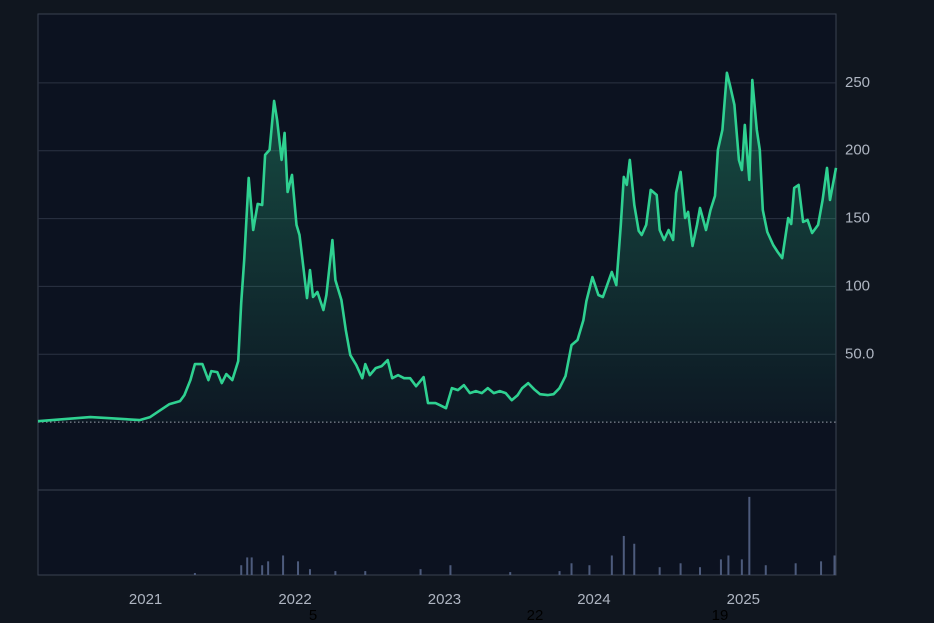 Image resolution: width=934 pixels, height=623 pixels. What do you see at coordinates (743, 599) in the screenshot?
I see `x-tick-label: 2025` at bounding box center [743, 599].